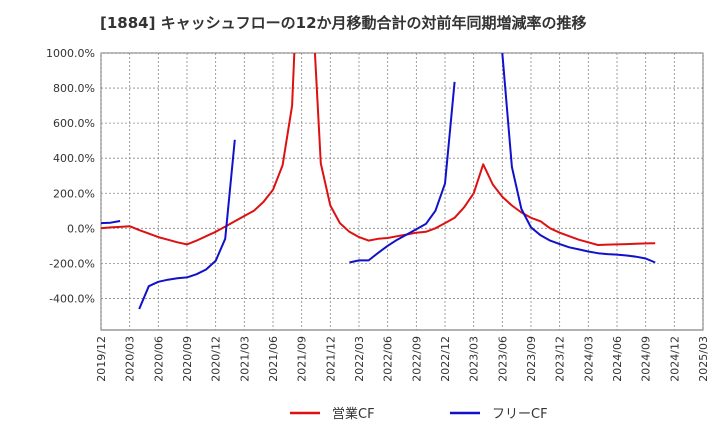 Image resolution: width=720 pixels, height=440 pixels. Describe the element at coordinates (588, 359) in the screenshot. I see `x-tick-label: 2024/03` at that location.